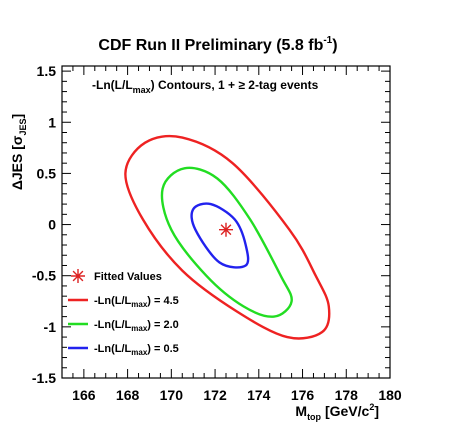 The height and width of the screenshot is (444, 463). Describe the element at coordinates (18, 152) in the screenshot. I see `y-axis-label: ΔJES [σJES]` at that location.